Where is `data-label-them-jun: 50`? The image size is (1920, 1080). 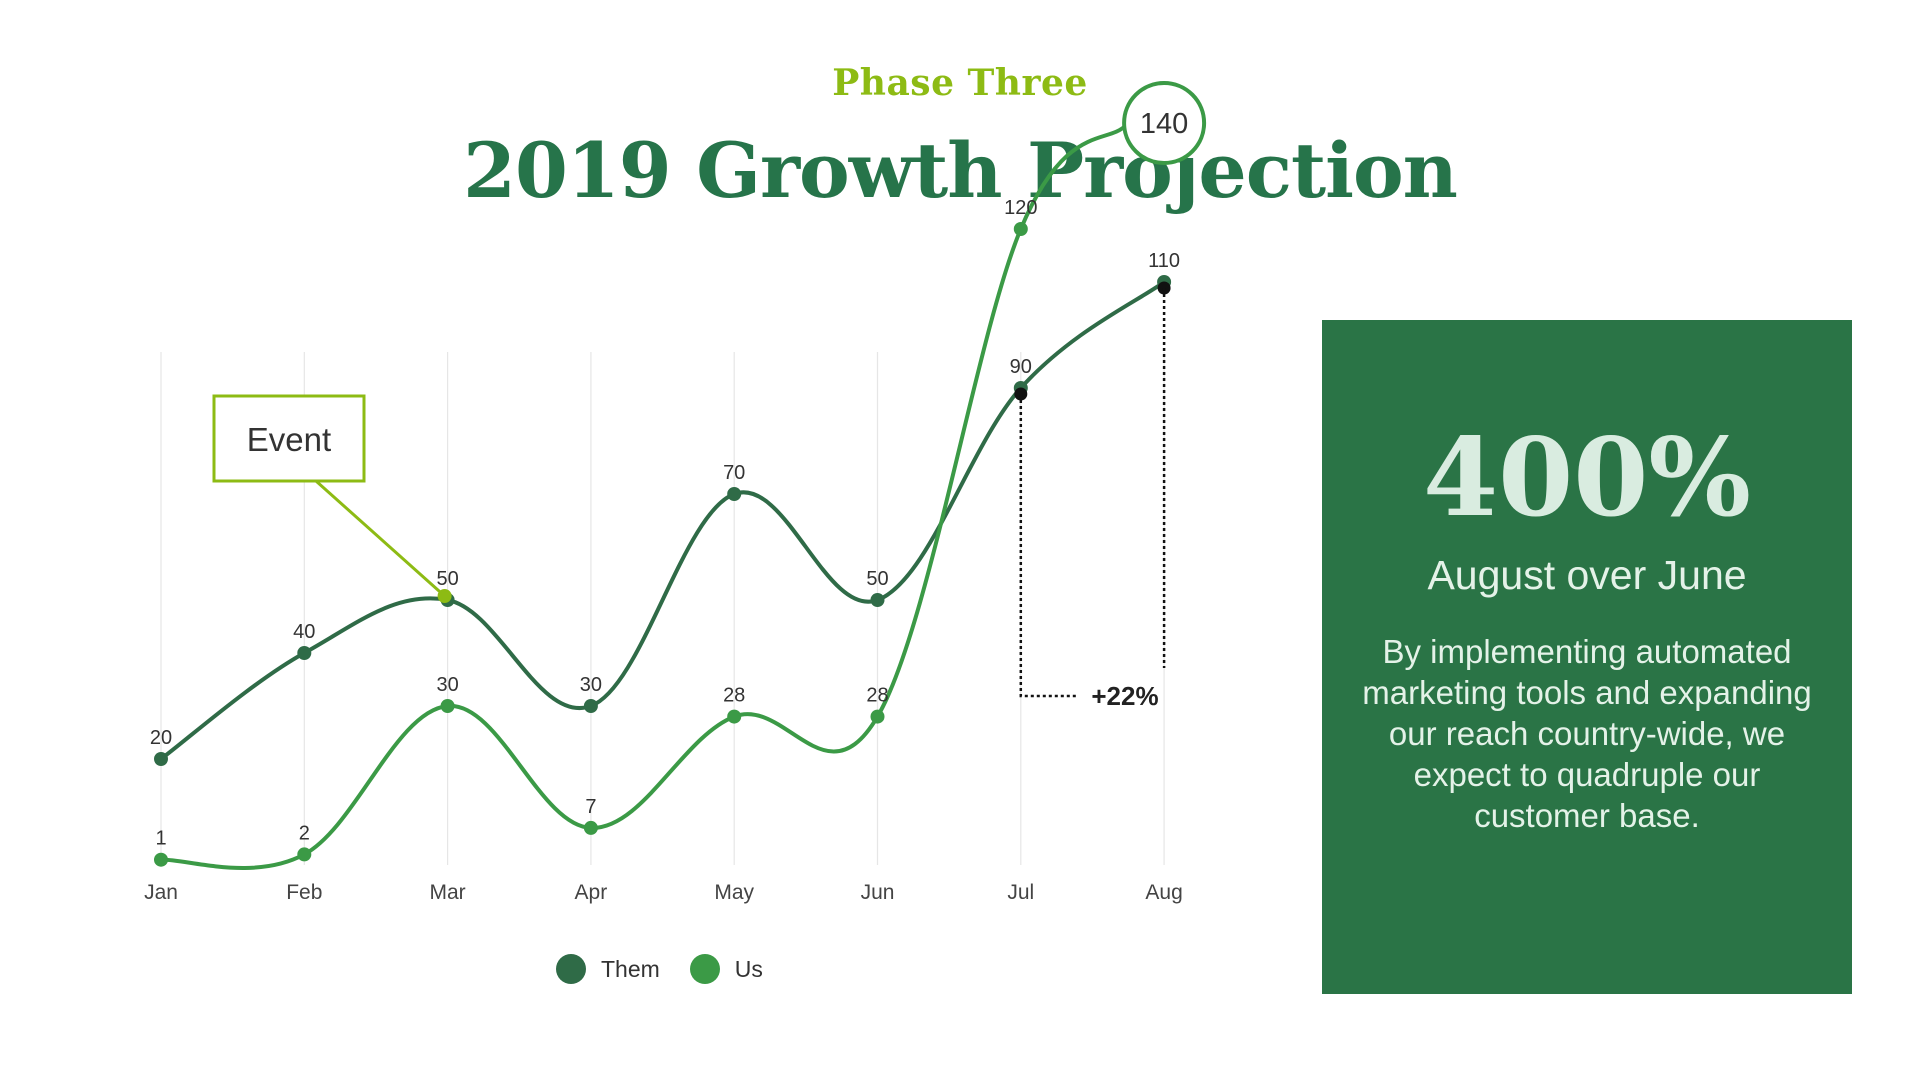 data-label-them-jun: 50 is located at coordinates (877, 579).